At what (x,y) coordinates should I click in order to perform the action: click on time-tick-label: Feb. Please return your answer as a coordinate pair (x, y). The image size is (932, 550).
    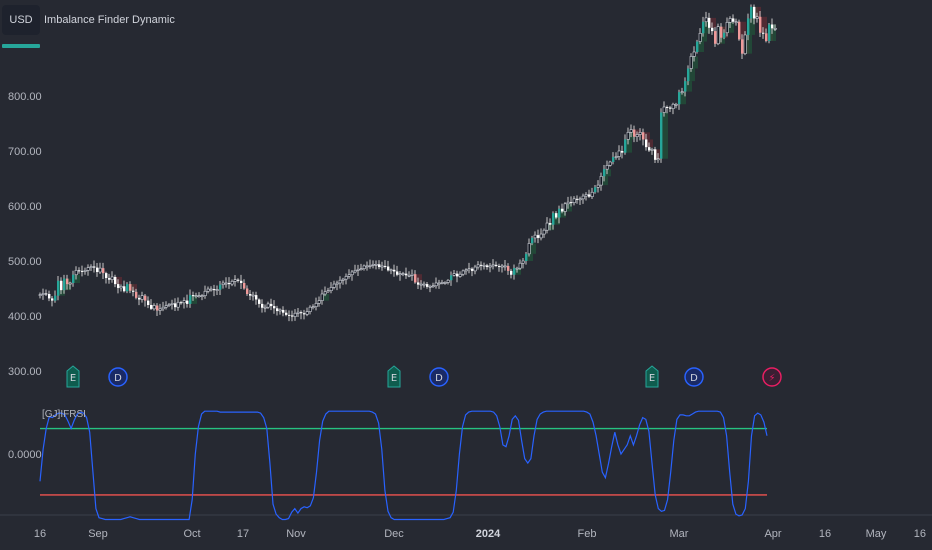
    Looking at the image, I should click on (587, 534).